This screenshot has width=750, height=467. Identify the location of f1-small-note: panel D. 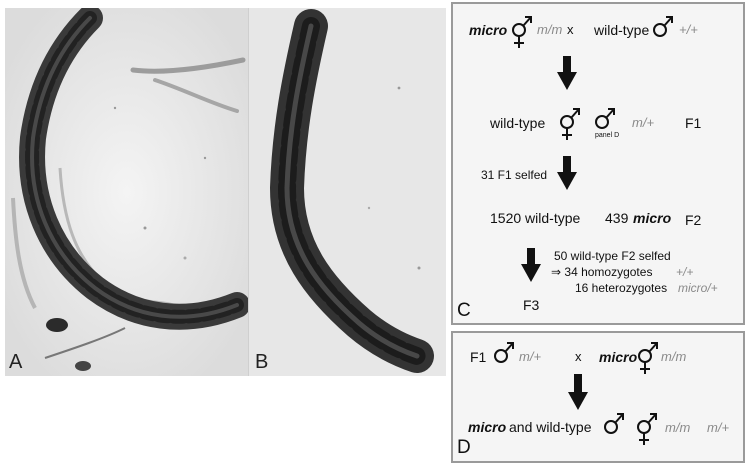
(607, 135).